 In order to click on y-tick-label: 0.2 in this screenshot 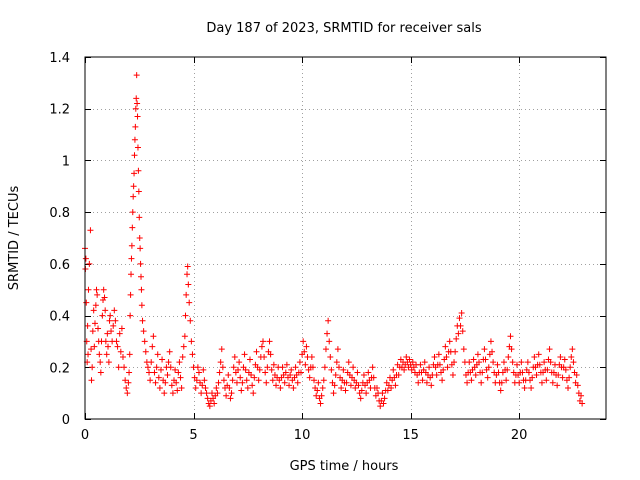, I will do `click(59, 368)`.